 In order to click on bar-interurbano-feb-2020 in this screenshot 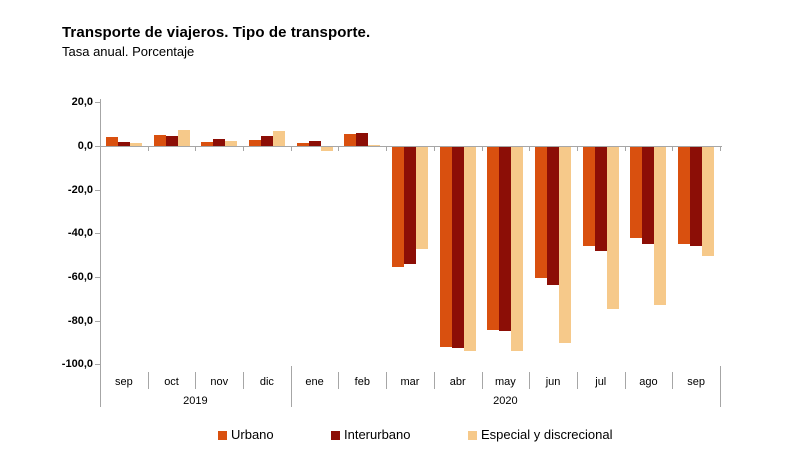, I will do `click(362, 139)`.